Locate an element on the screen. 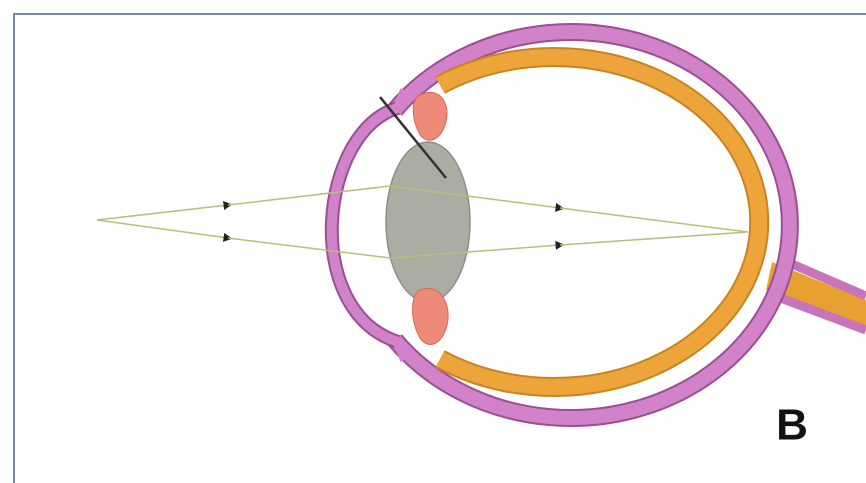  light-rays is located at coordinates (422, 222).